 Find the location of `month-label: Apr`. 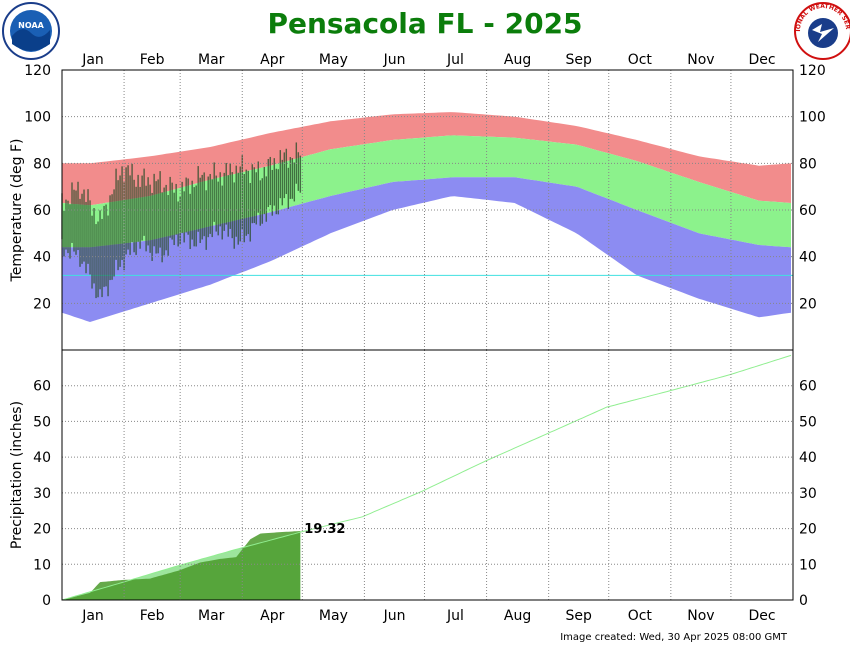

month-label: Apr is located at coordinates (272, 616).